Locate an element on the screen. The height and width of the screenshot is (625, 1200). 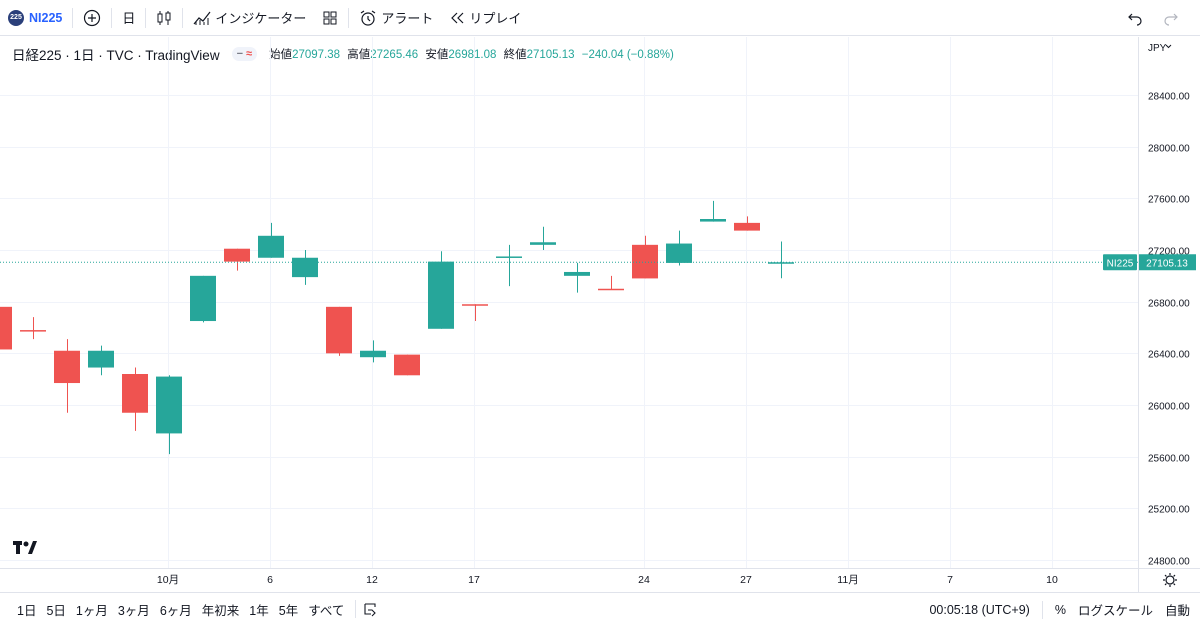
time-tick-label: 7 is located at coordinates (950, 580).